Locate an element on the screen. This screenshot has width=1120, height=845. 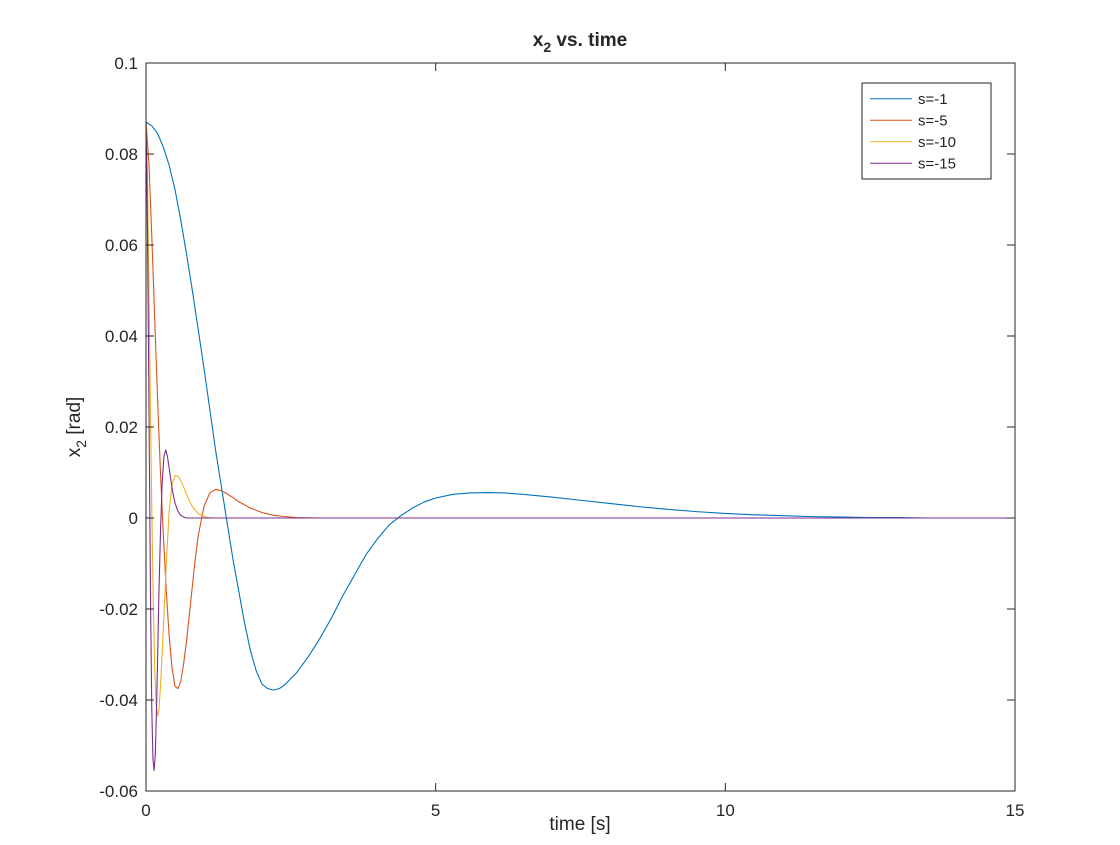
legend-label: s=-15 is located at coordinates (937, 163).